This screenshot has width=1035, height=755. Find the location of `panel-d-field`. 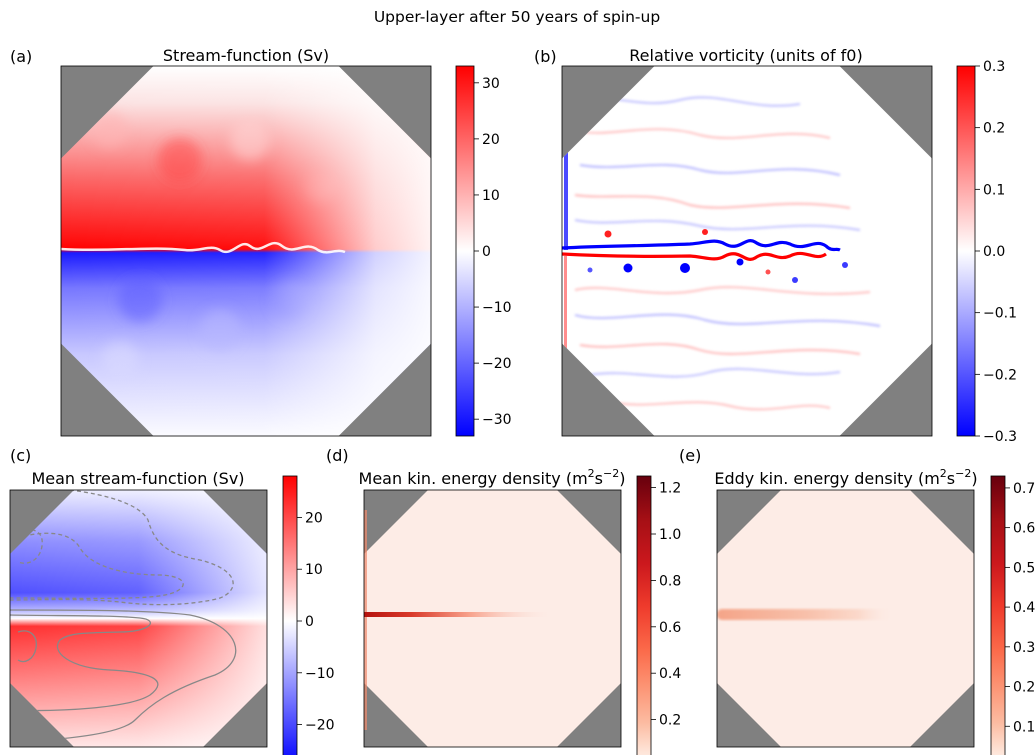

panel-d-field is located at coordinates (492, 618).